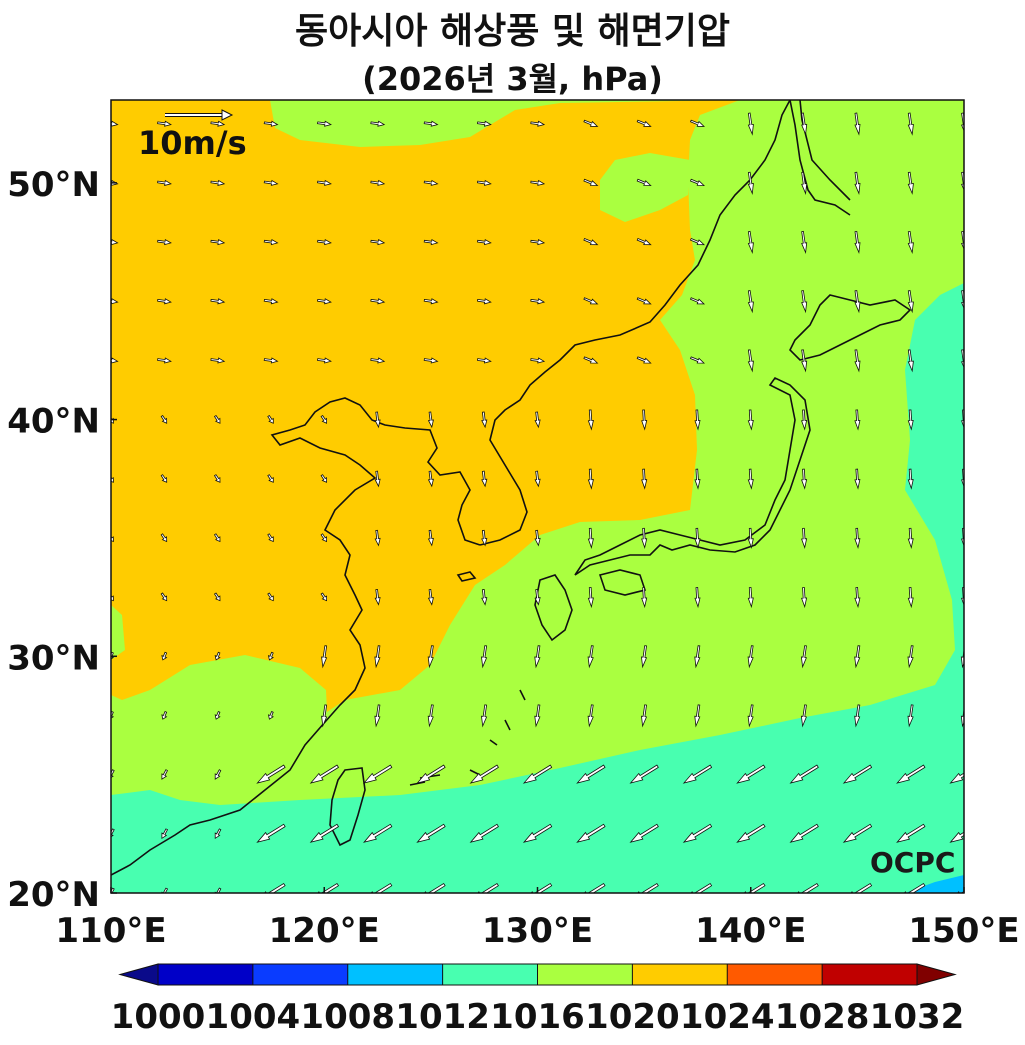 This screenshot has width=1025, height=1045. I want to click on x-tick-label: 140°E, so click(750, 931).